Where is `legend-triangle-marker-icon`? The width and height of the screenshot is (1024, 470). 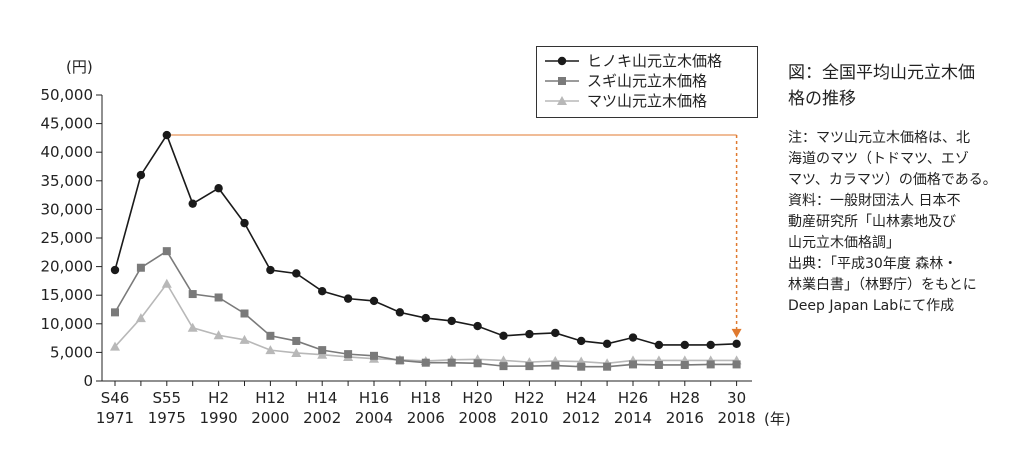
legend-triangle-marker-icon is located at coordinates (562, 100).